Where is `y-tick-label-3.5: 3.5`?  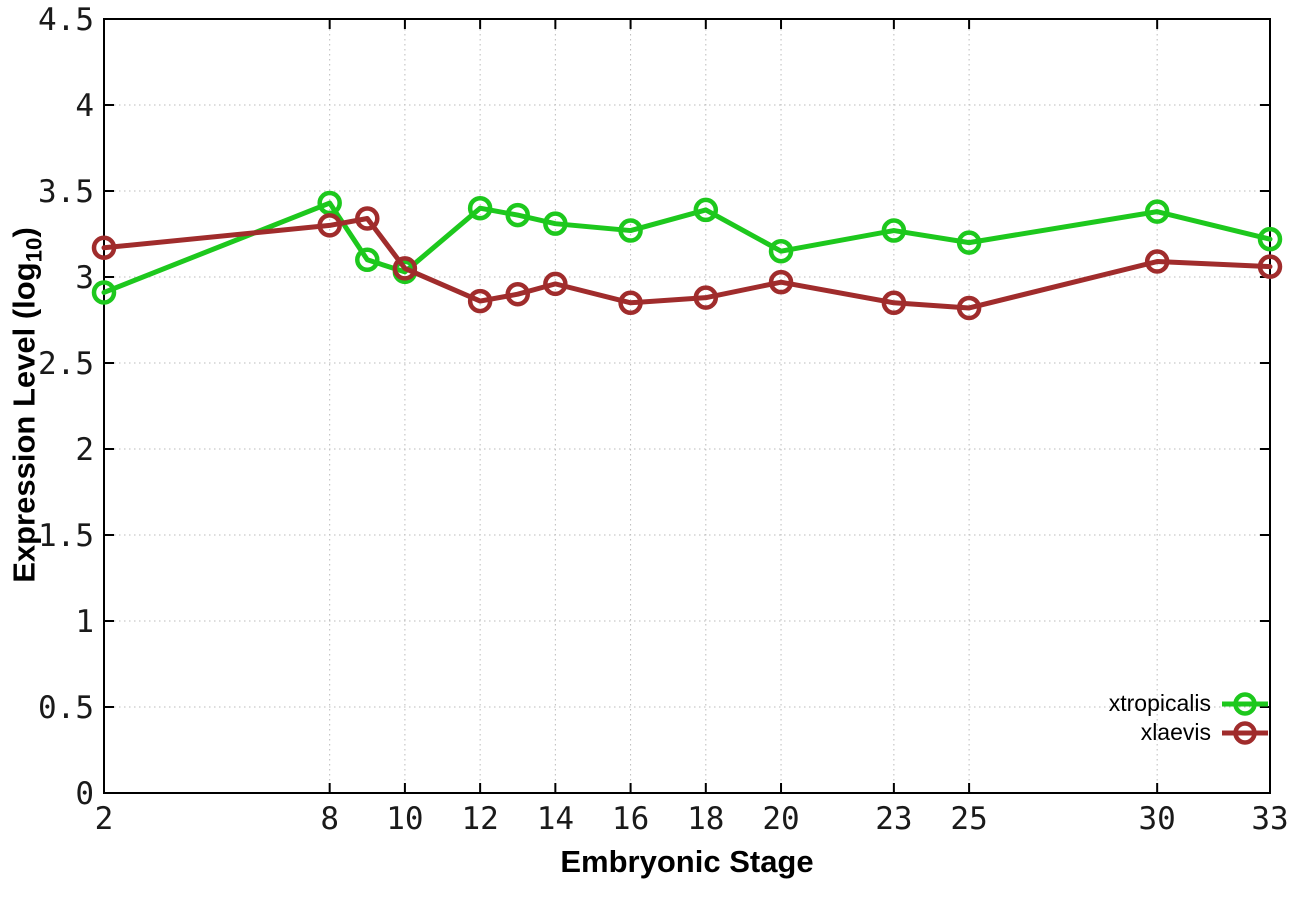 y-tick-label-3.5: 3.5 is located at coordinates (66, 192).